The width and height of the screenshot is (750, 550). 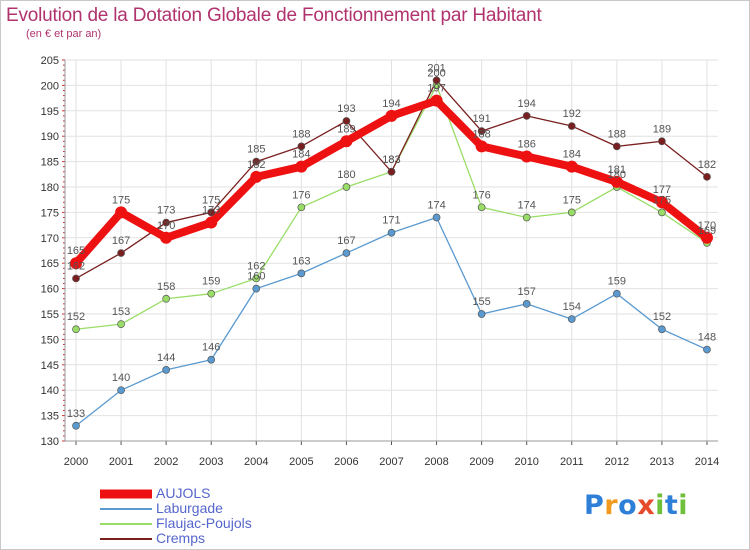 I want to click on y-tick-label: 205, so click(x=50, y=61).